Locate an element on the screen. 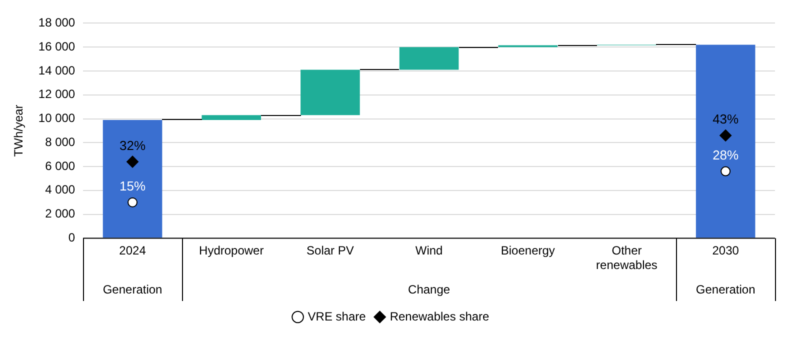 Image resolution: width=793 pixels, height=341 pixels. y-tick-label: 0 is located at coordinates (72, 237).